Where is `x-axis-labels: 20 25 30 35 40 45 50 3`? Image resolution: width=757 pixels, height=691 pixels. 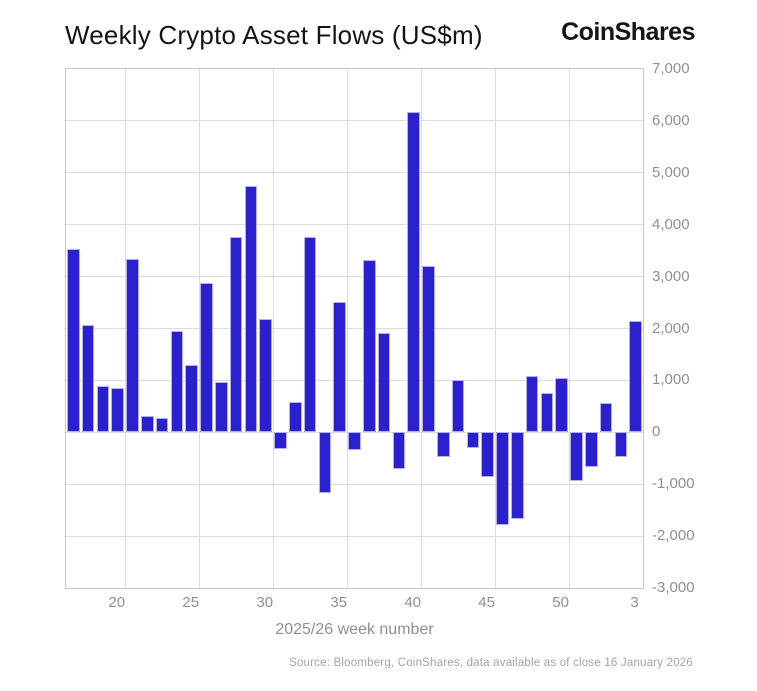
x-axis-labels: 20 25 30 35 40 45 50 3 is located at coordinates (354, 605).